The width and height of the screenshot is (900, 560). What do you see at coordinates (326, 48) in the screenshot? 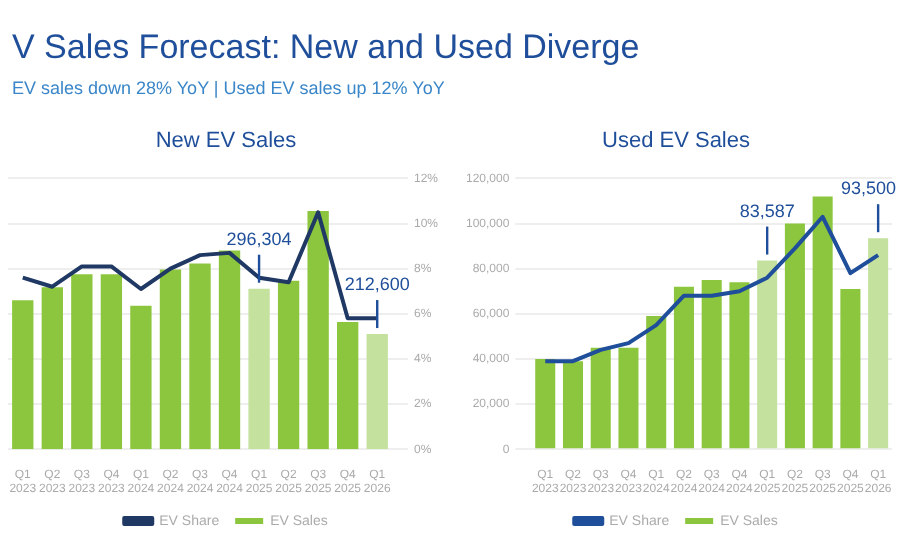
I see `text: V Sales Forecast: New and Used Diverge` at bounding box center [326, 48].